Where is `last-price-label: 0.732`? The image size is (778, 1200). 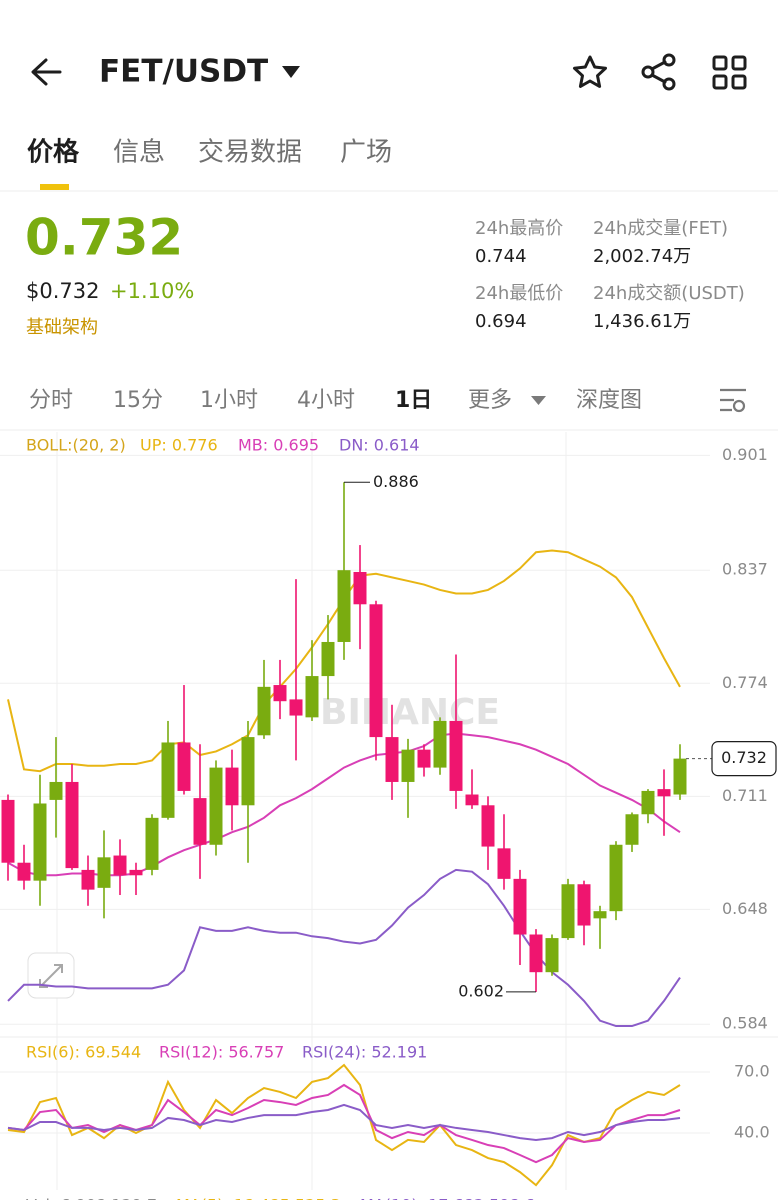 last-price-label: 0.732 is located at coordinates (744, 757).